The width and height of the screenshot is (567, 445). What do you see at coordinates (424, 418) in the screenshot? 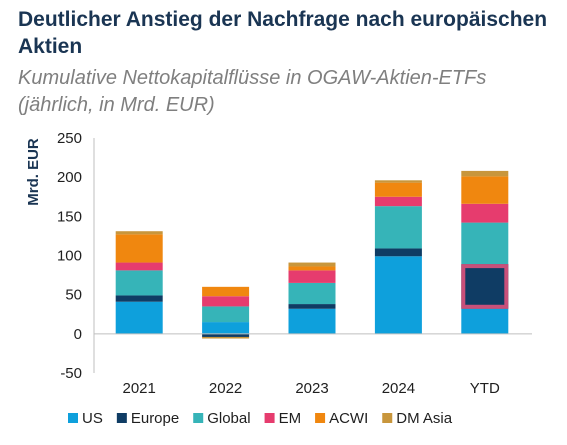
I see `legend-entry: DM Asia` at bounding box center [424, 418].